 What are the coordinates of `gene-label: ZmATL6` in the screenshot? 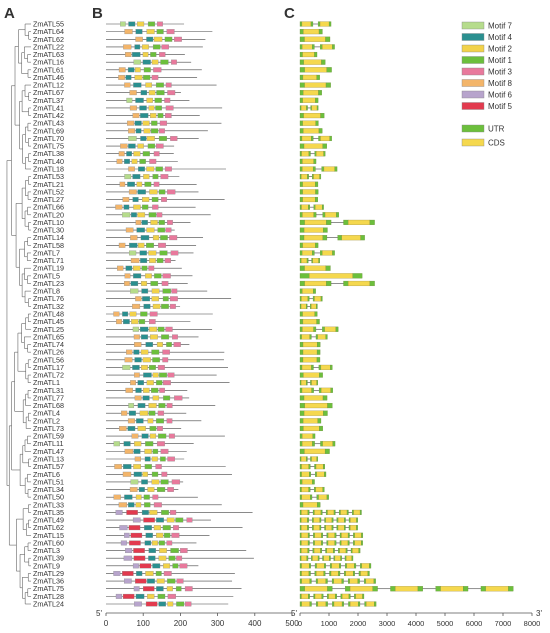 It's located at (46, 474).